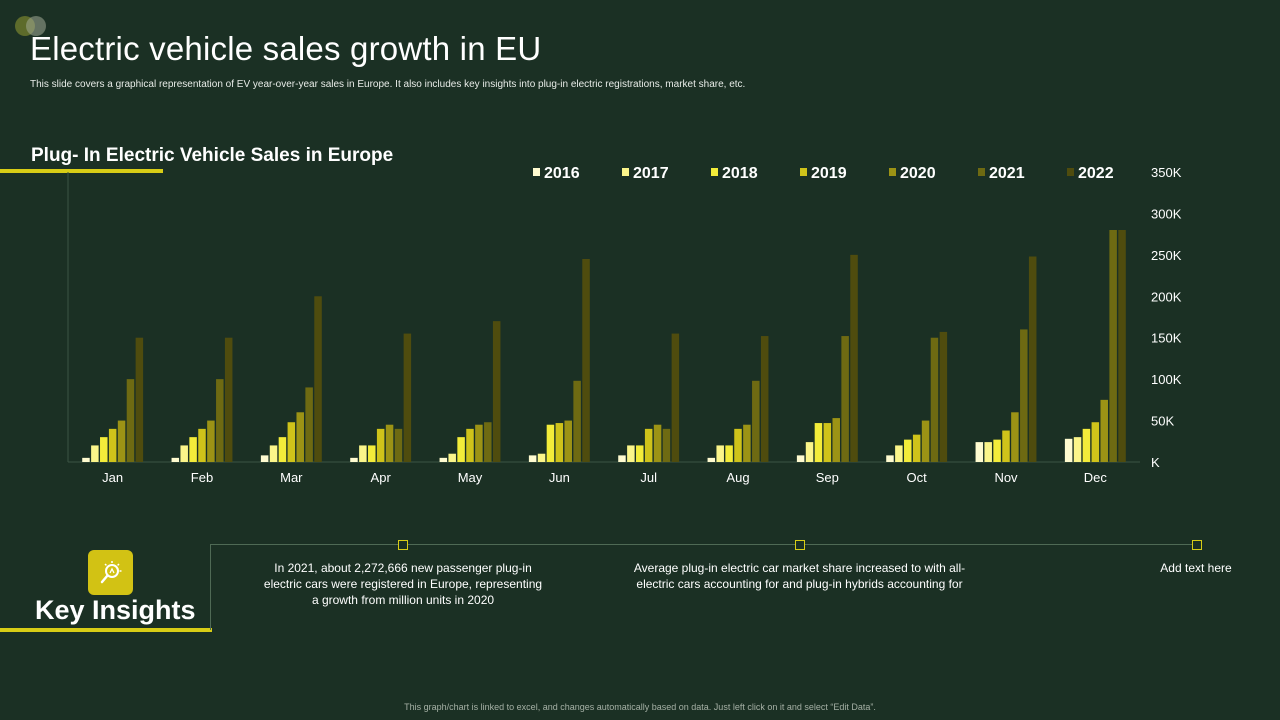 Image resolution: width=1280 pixels, height=720 pixels. Describe the element at coordinates (845, 399) in the screenshot. I see `bar-2021-sep` at that location.